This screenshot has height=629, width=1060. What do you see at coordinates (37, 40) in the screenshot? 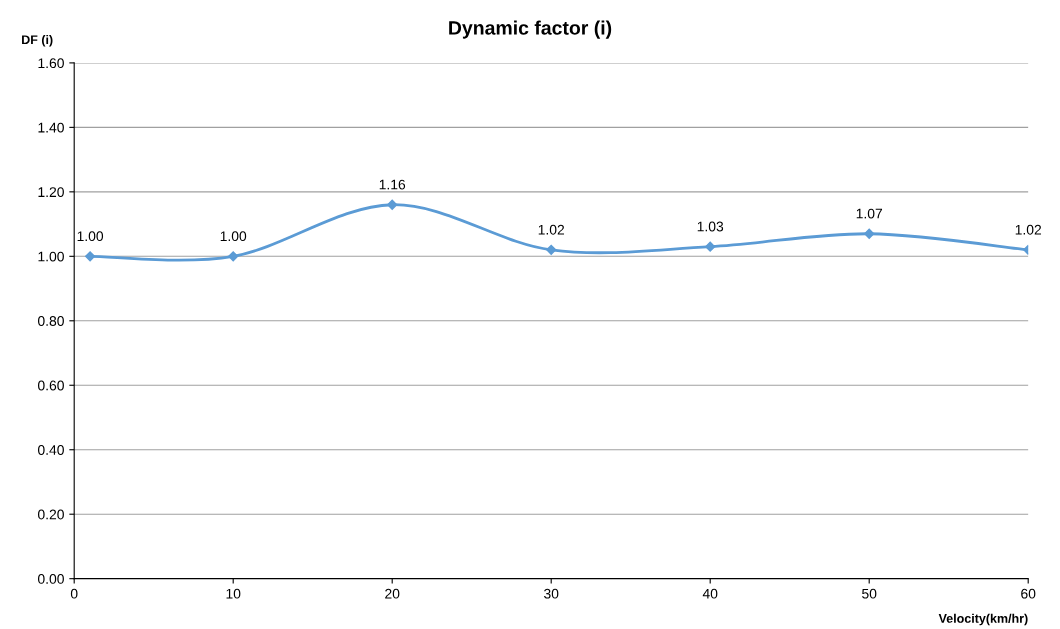
I see `y-axis-title: DF (i)` at bounding box center [37, 40].